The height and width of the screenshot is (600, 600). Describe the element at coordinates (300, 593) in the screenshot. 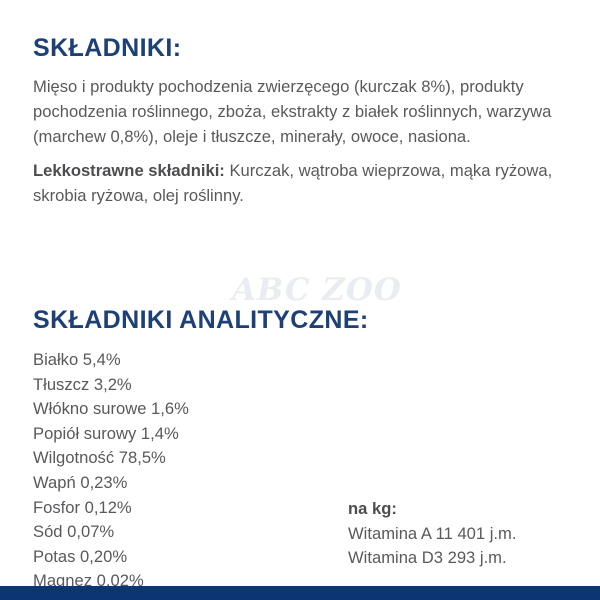

I see `bottom-accent-bar` at that location.